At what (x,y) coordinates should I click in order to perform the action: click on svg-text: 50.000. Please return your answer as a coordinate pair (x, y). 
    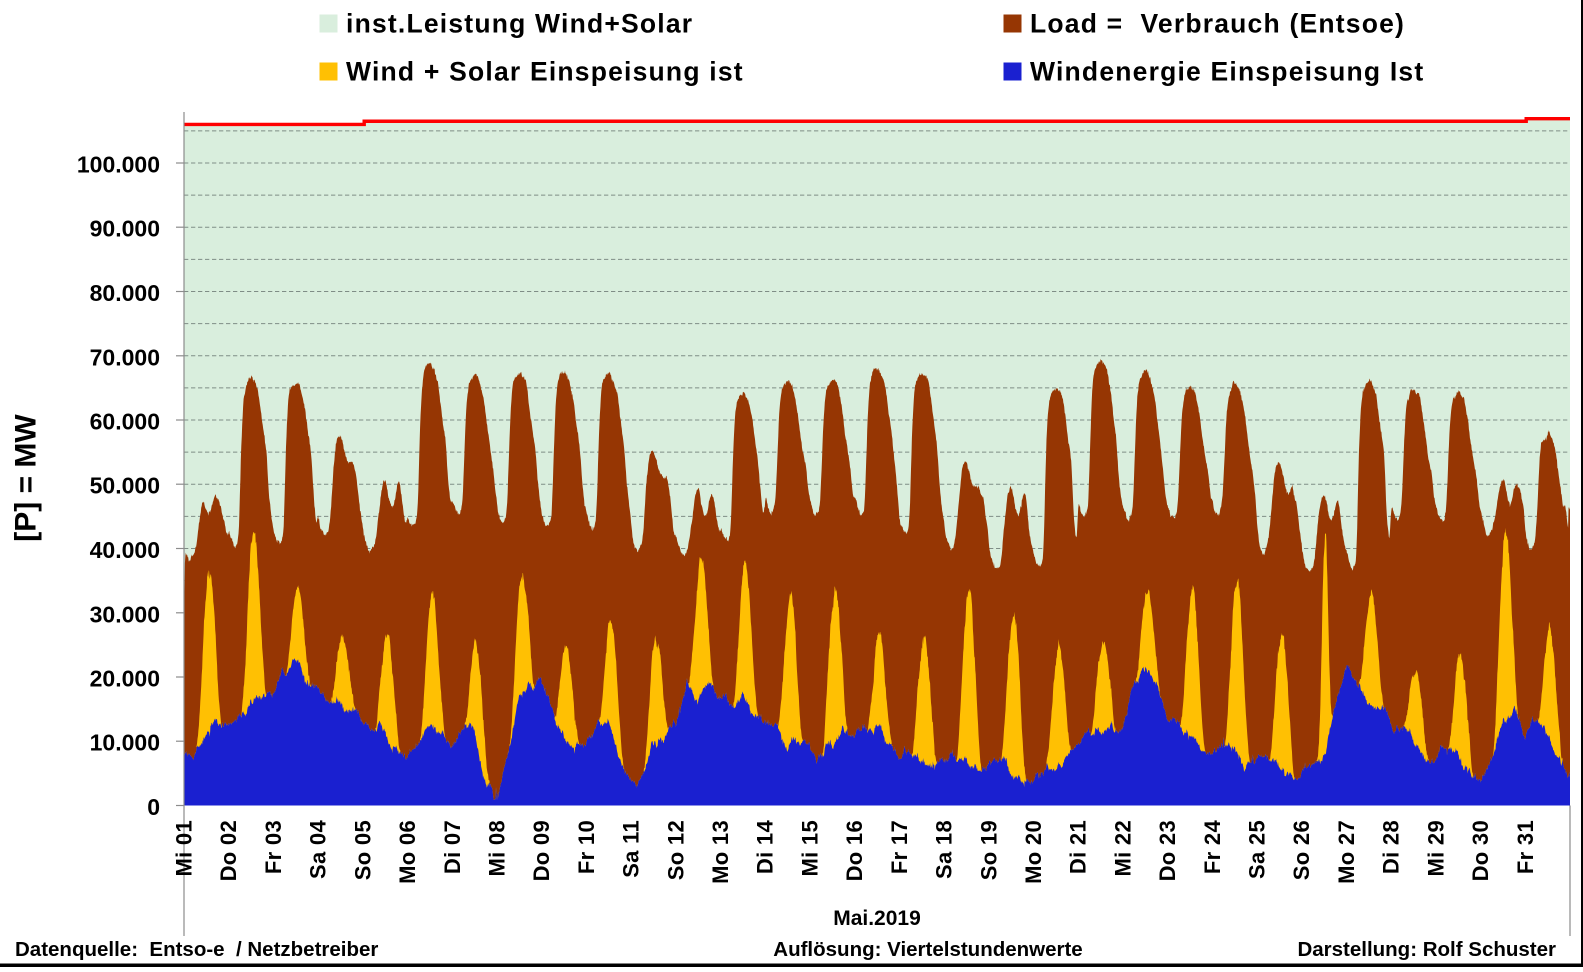
    Looking at the image, I should click on (125, 486).